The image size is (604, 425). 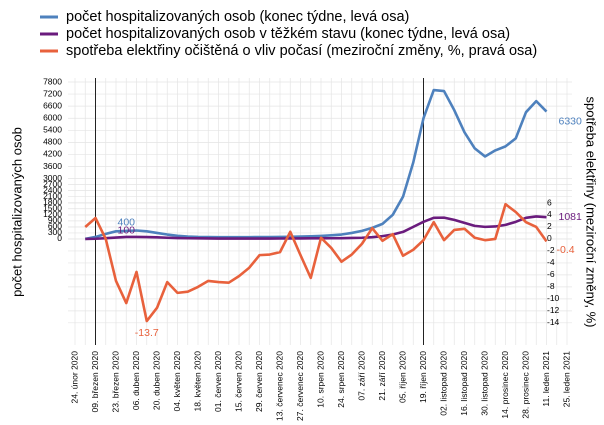 I want to click on x-tick-label: 20. duben 2020, so click(x=156, y=380).